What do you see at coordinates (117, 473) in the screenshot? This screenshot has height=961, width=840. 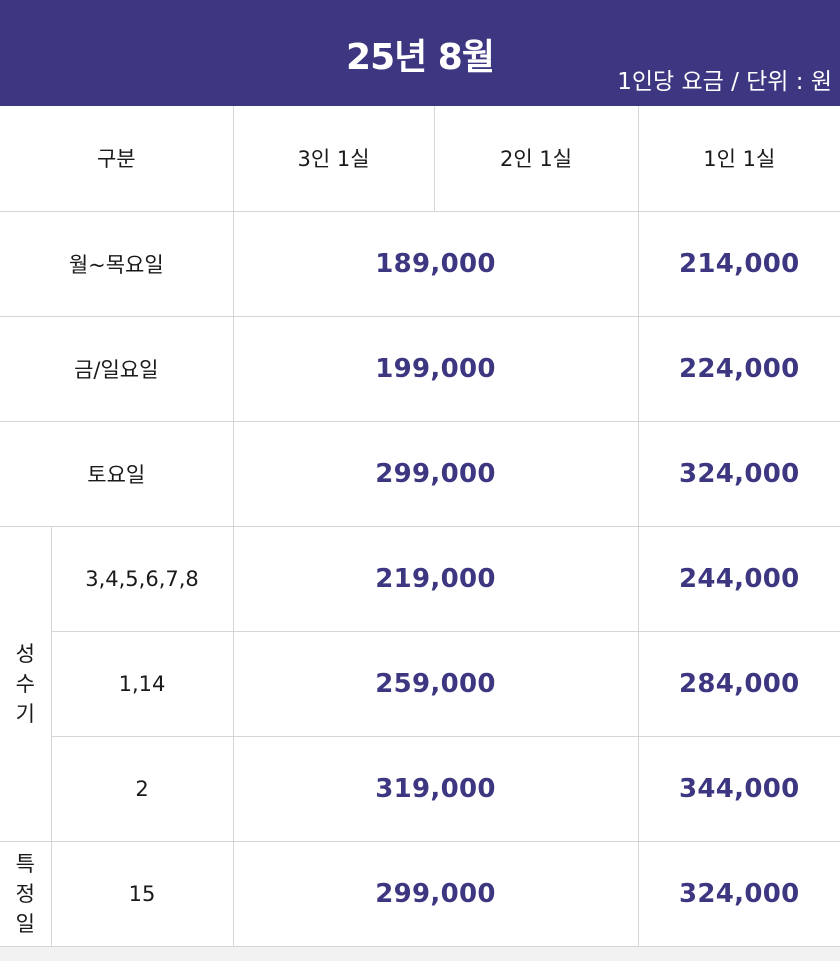 I see `row-label-saturday: 토요일` at bounding box center [117, 473].